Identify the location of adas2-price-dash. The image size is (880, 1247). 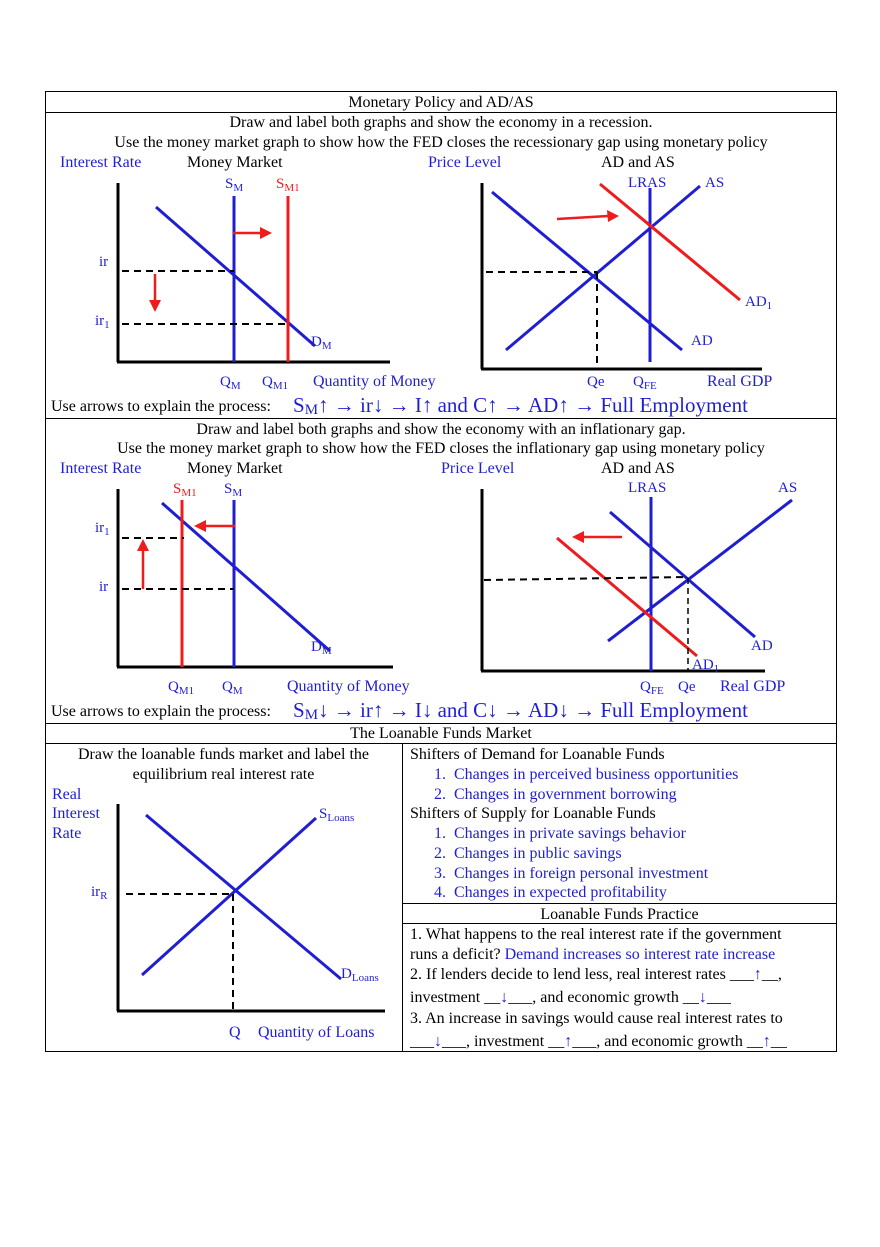
(586, 578).